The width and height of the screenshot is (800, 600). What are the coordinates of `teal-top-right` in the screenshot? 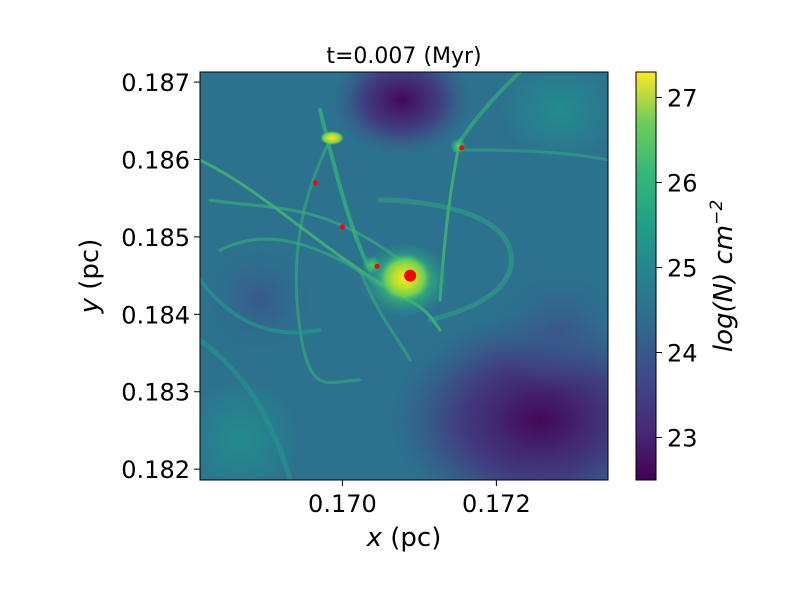 It's located at (554, 116).